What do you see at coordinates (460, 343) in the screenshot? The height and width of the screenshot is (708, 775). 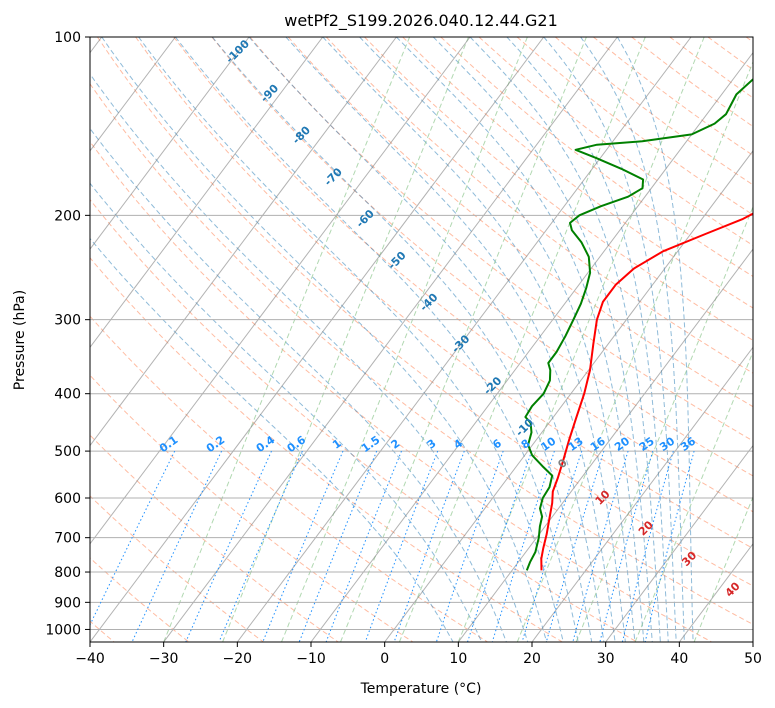 I see `moist-adiabat-label: -30` at bounding box center [460, 343].